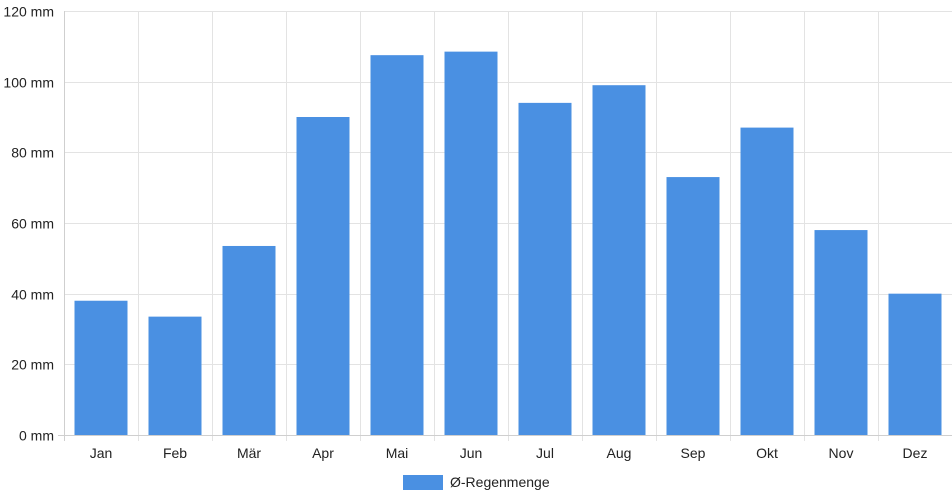 This screenshot has width=952, height=500. What do you see at coordinates (693, 453) in the screenshot?
I see `x-tick-label: Sep` at bounding box center [693, 453].